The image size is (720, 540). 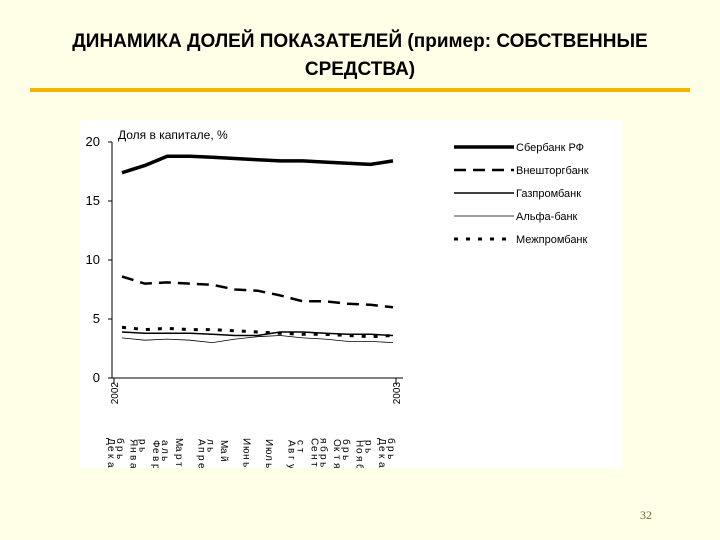 I want to click on year-label: 2002, so click(x=115, y=393).